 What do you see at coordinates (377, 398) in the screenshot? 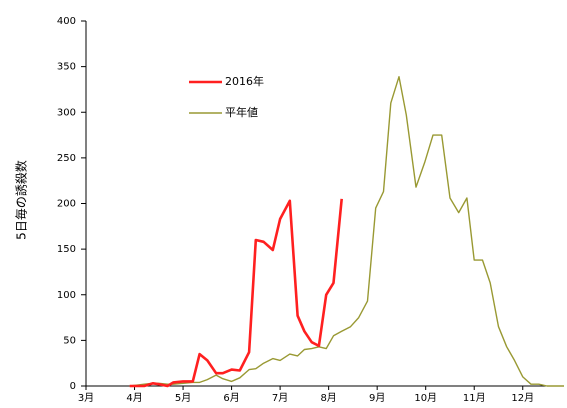
I see `x-tick-label: 9月` at bounding box center [377, 398].